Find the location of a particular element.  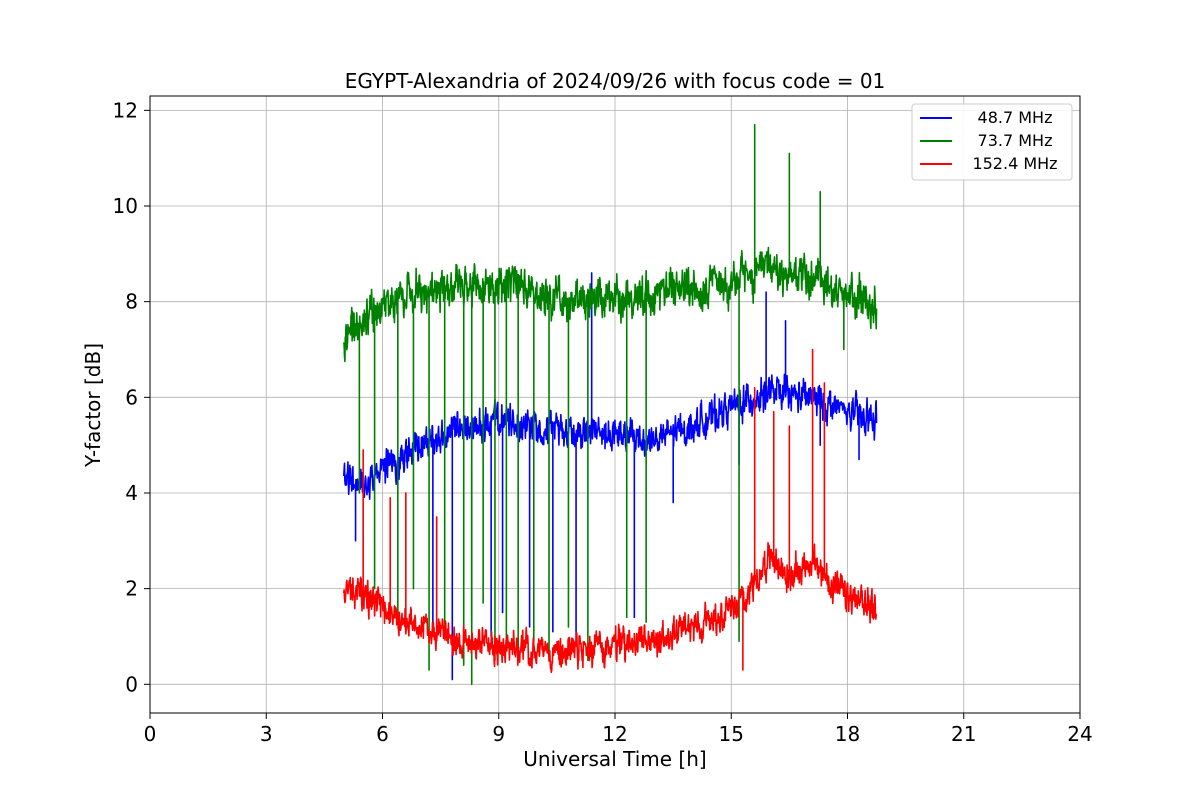

x-tick-label: 12 is located at coordinates (614, 734).